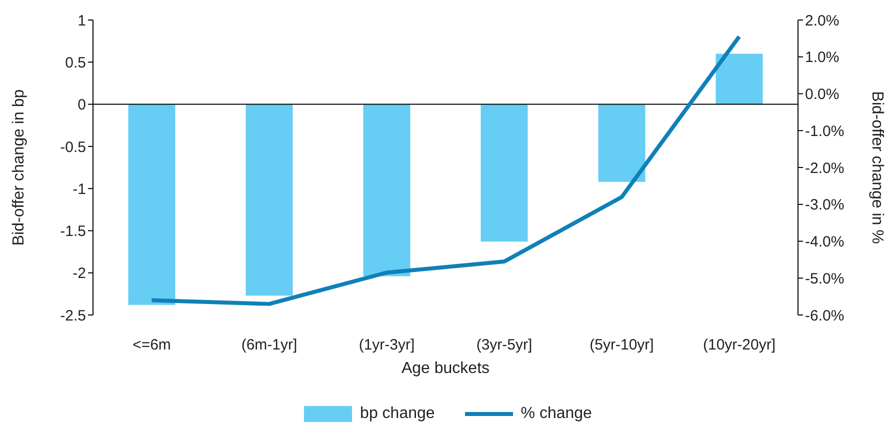 The width and height of the screenshot is (896, 433). I want to click on x-tick-label: (1yr-3yr], so click(386, 345).